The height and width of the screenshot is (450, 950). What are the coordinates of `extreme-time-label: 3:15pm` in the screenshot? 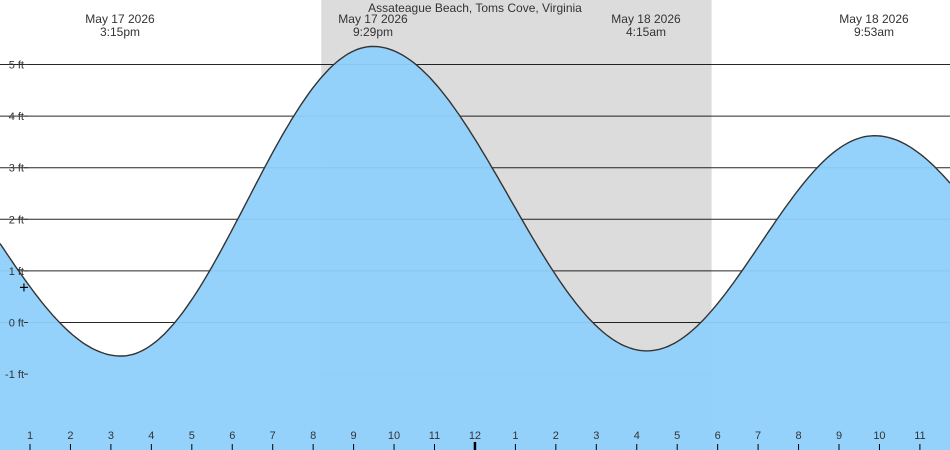 It's located at (120, 32).